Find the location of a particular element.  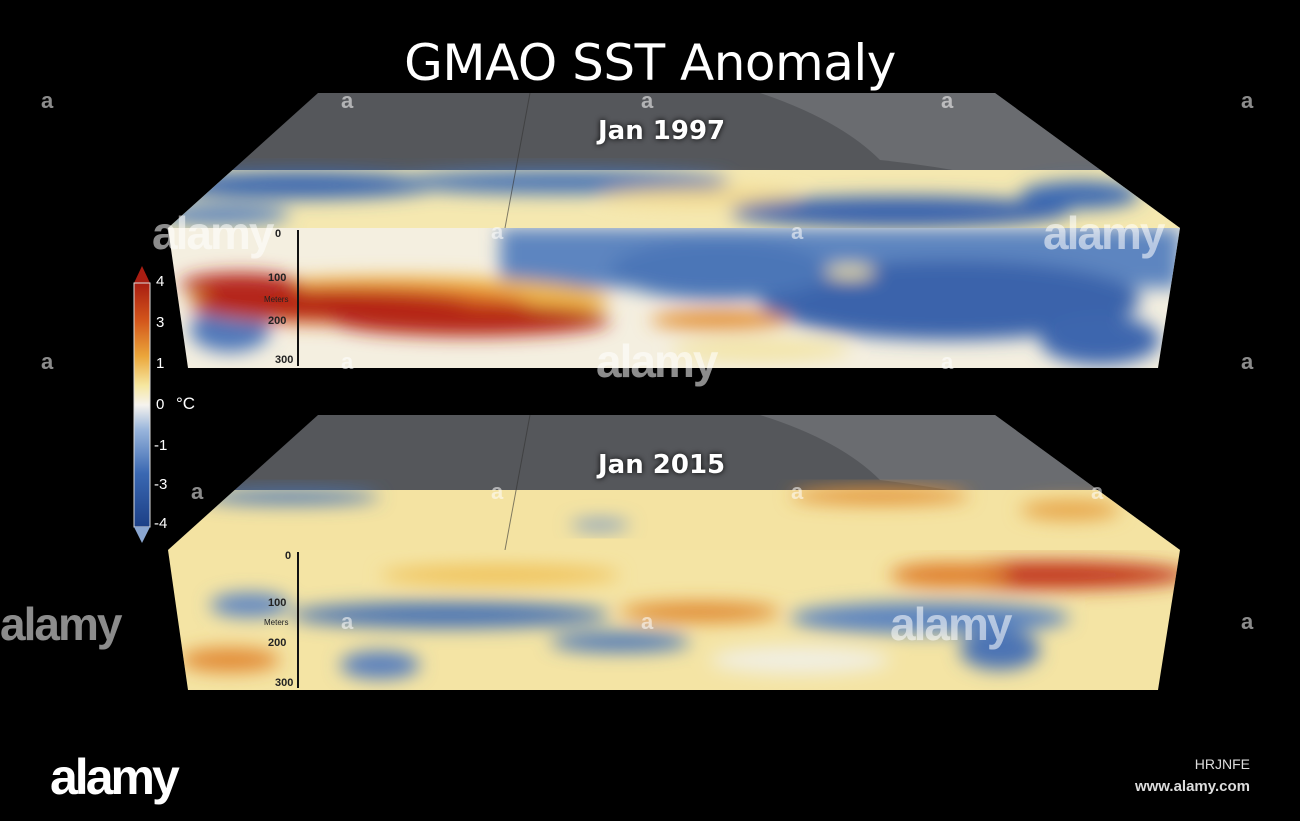

alamy-logo: alamy is located at coordinates (115, 777).